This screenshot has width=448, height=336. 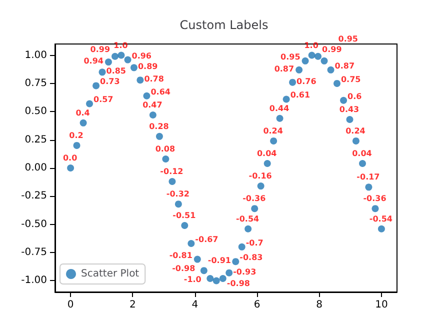 I want to click on data-label: 0.43, so click(x=349, y=109).